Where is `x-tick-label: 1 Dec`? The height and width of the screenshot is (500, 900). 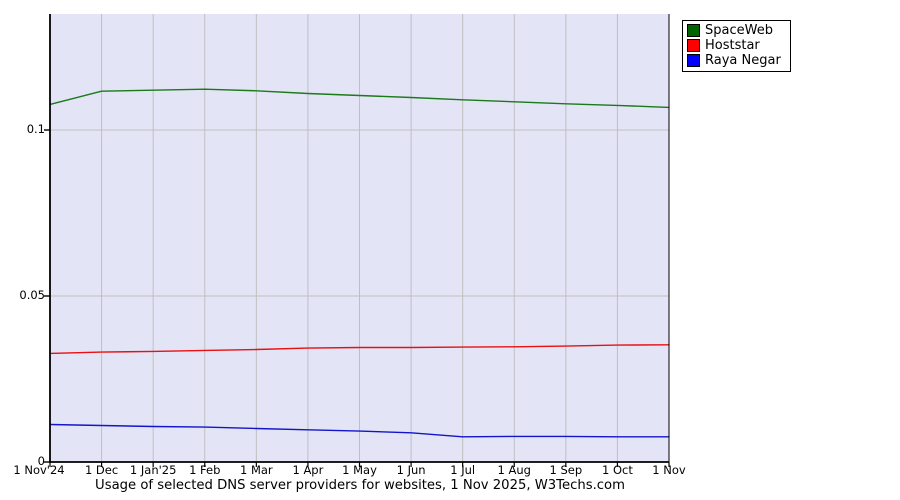
x-tick-label: 1 Dec is located at coordinates (101, 470).